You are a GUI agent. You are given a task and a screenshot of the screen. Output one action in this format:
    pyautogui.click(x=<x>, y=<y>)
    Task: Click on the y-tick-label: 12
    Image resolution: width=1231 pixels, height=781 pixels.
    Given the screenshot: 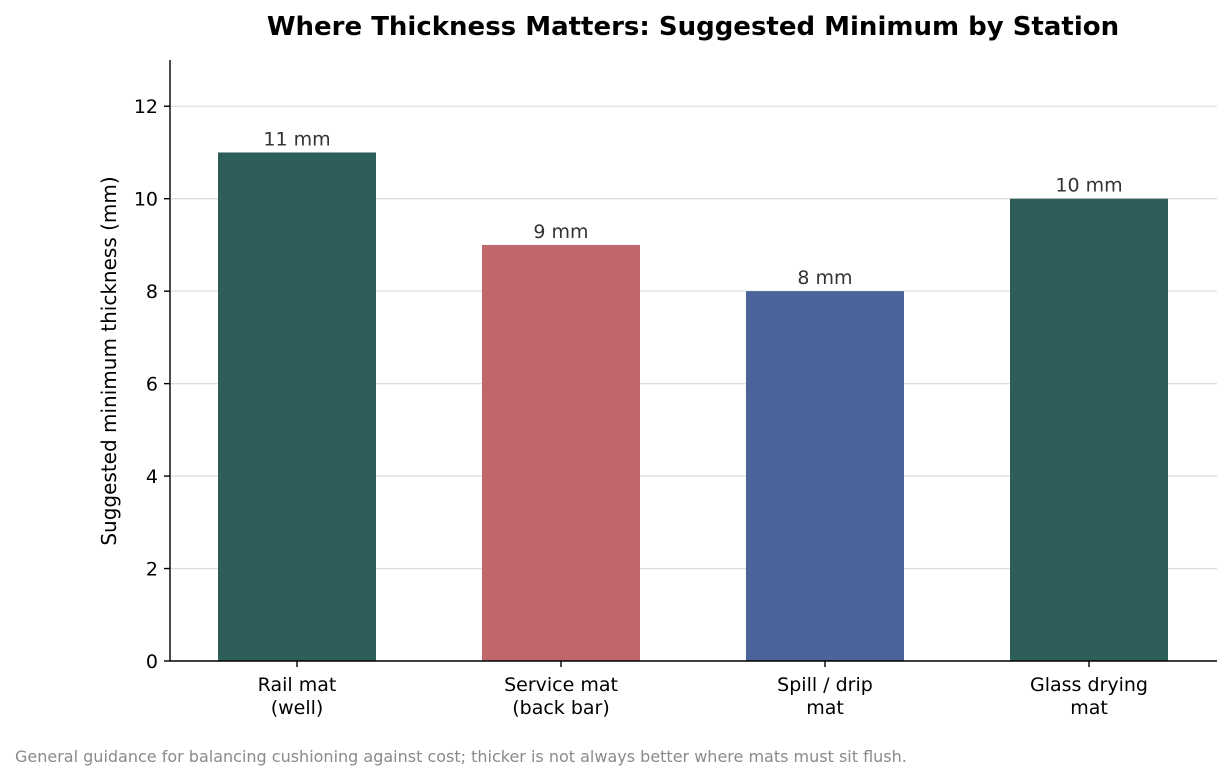 What is the action you would take?
    pyautogui.click(x=146, y=107)
    